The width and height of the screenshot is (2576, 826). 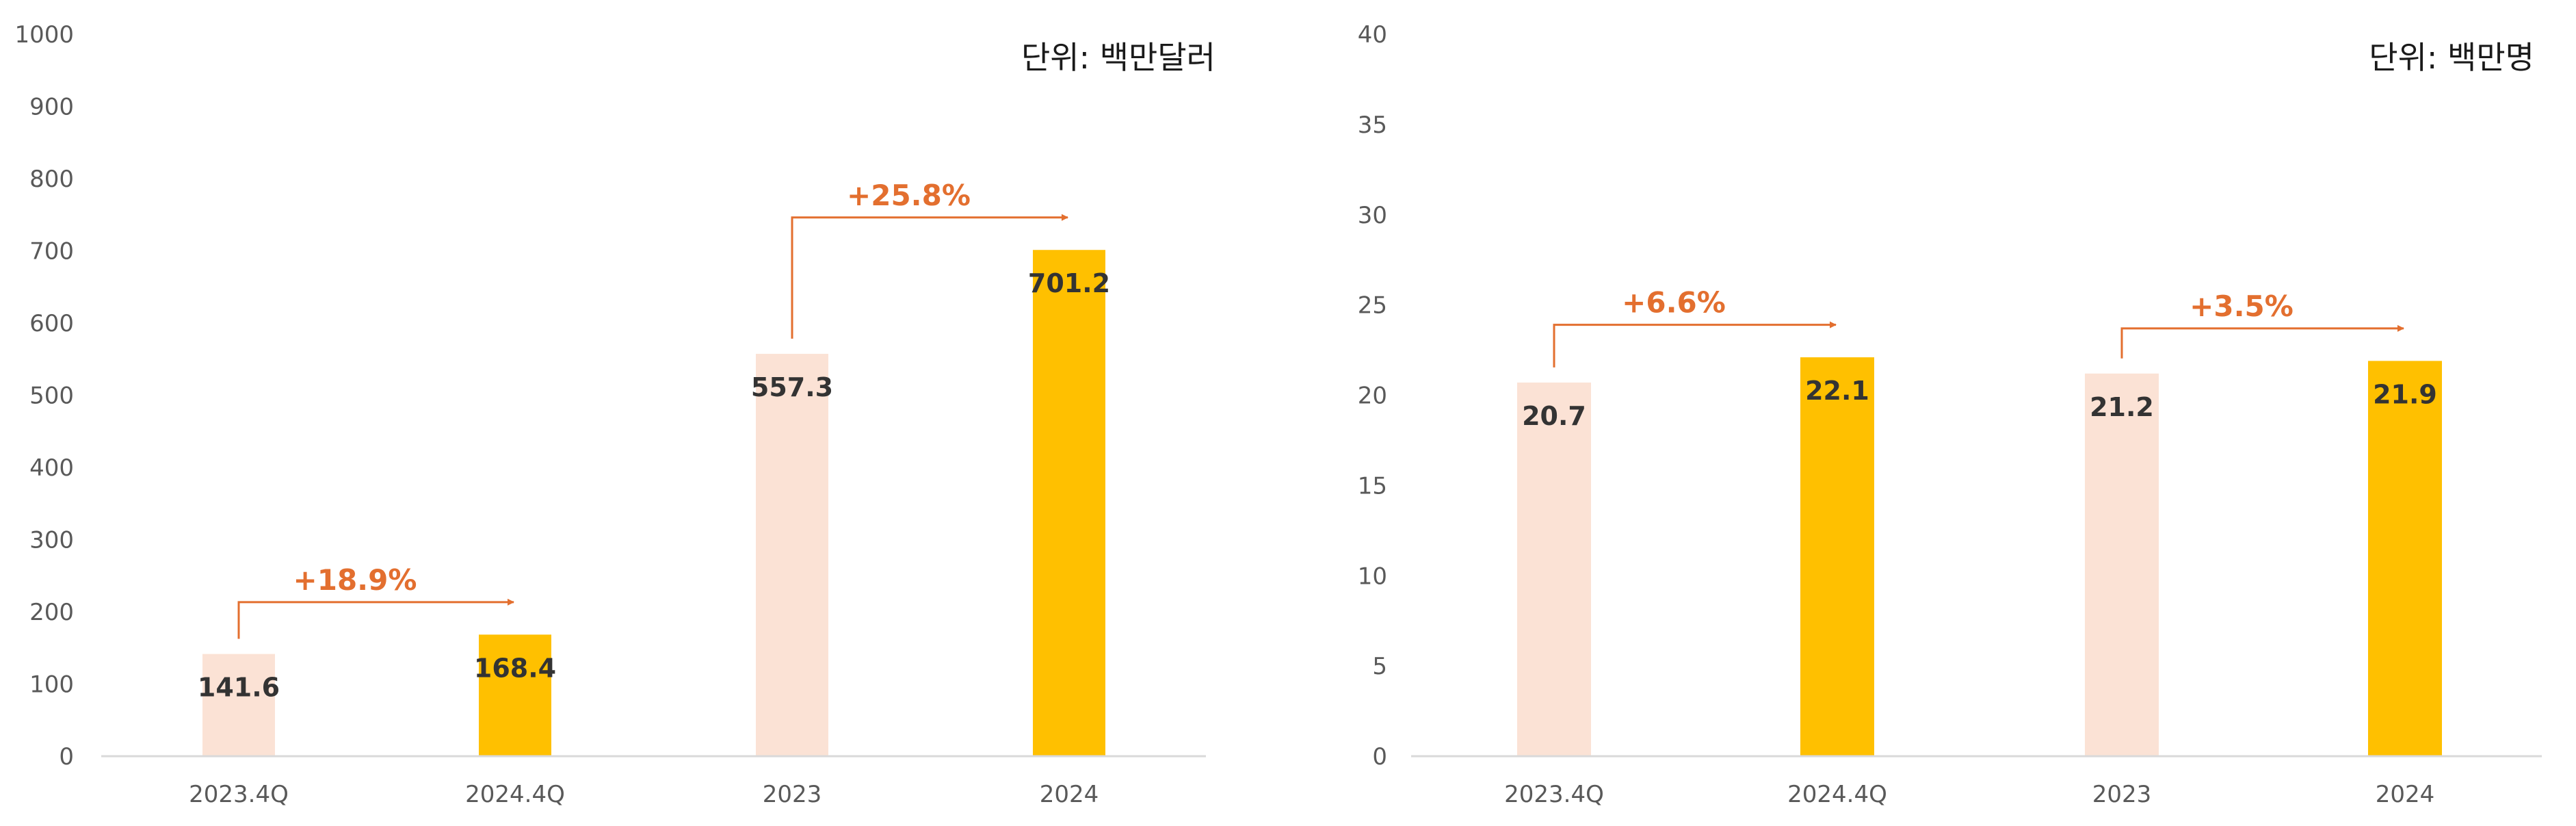 What do you see at coordinates (1069, 283) in the screenshot?
I see `data-label: 701.2` at bounding box center [1069, 283].